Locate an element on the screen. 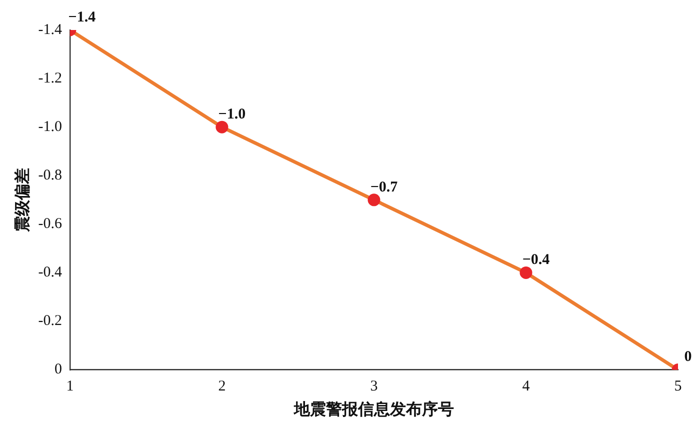 This screenshot has width=700, height=430. x-tick-label: 2 is located at coordinates (222, 386).